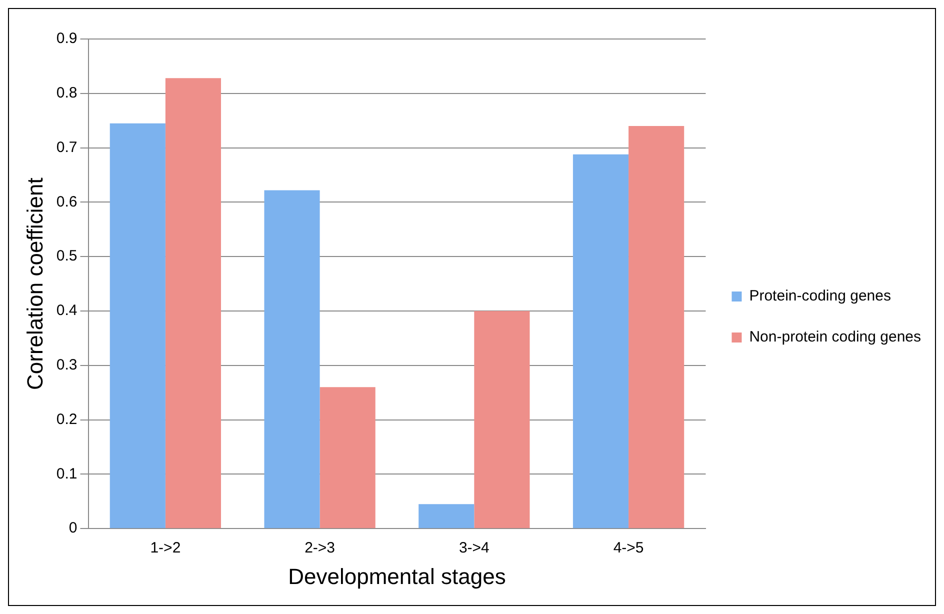 The image size is (944, 614). I want to click on x-tick-label: 4->5, so click(628, 548).